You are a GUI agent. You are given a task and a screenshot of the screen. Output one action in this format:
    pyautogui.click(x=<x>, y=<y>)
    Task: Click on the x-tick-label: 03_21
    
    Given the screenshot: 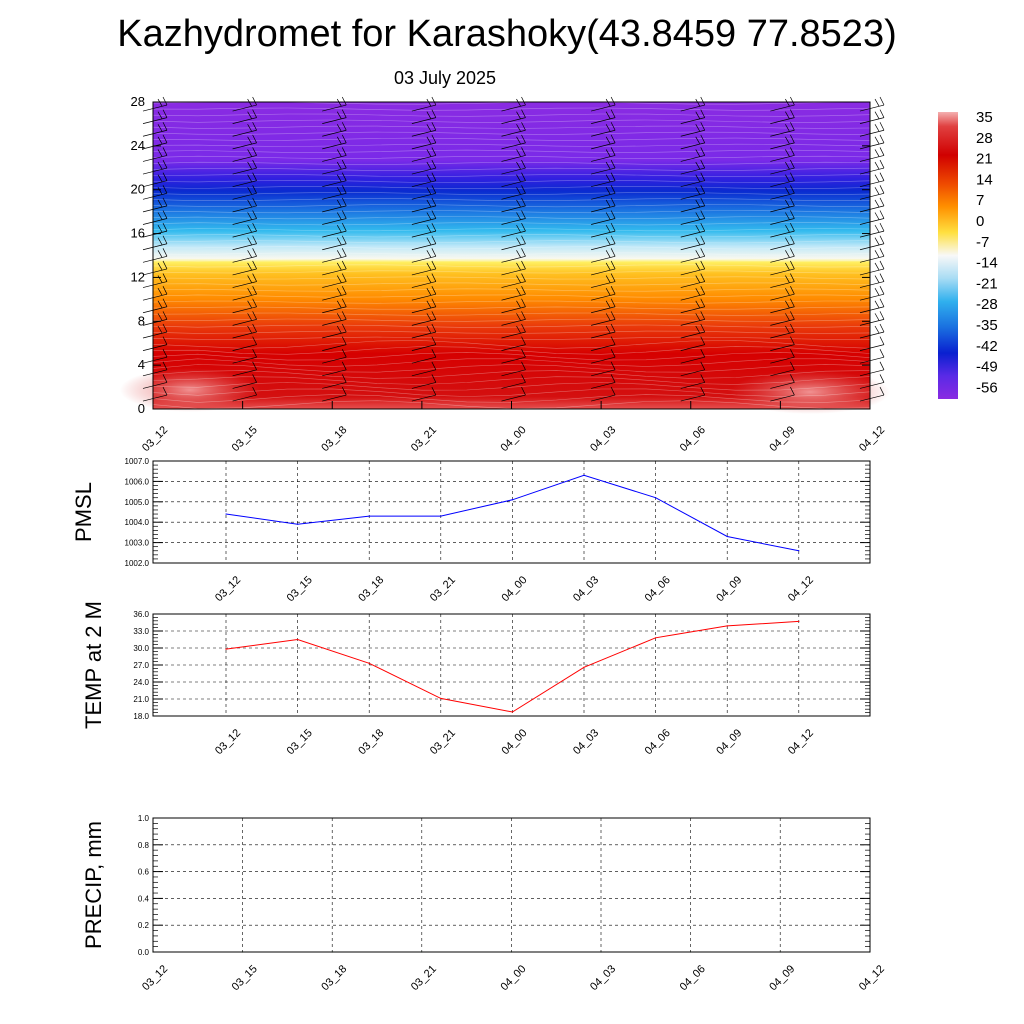 What is the action you would take?
    pyautogui.click(x=424, y=978)
    